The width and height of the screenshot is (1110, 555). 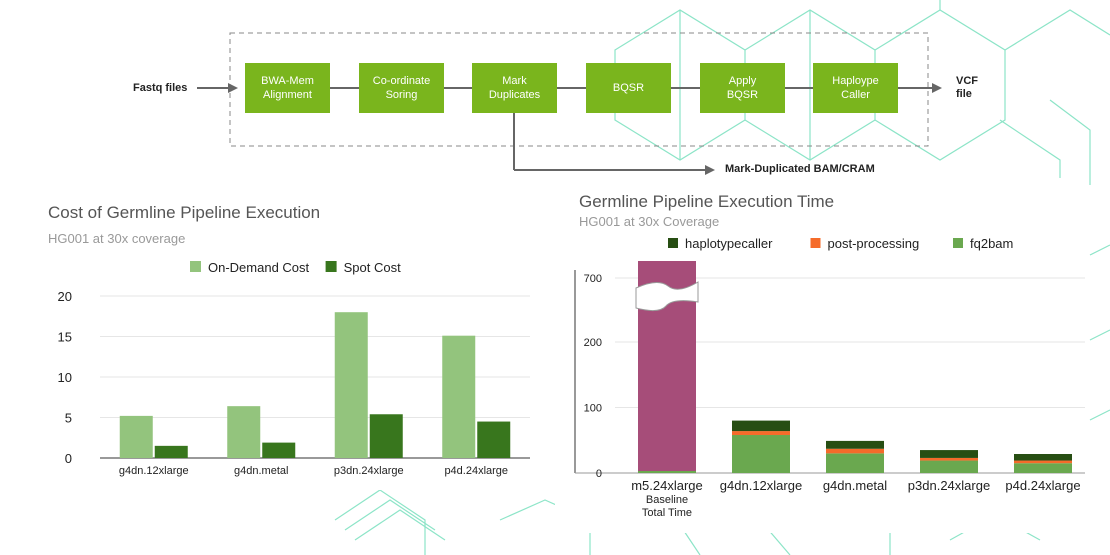 What do you see at coordinates (1043, 457) in the screenshot?
I see `time-bar-haplotypecaller-p4d-24xlarge` at bounding box center [1043, 457].